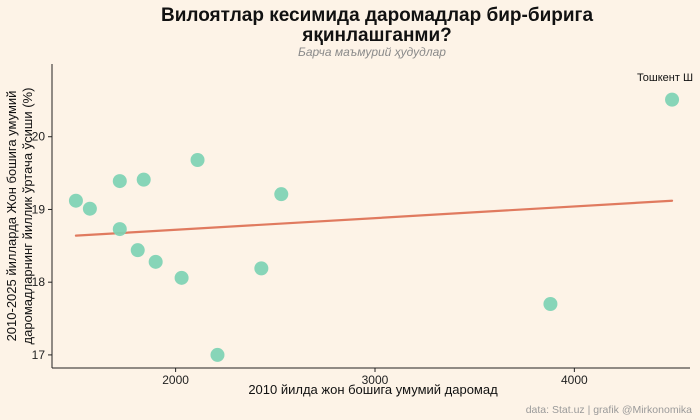 This screenshot has height=420, width=700. What do you see at coordinates (375, 380) in the screenshot?
I see `x-tick-label: 3000` at bounding box center [375, 380].